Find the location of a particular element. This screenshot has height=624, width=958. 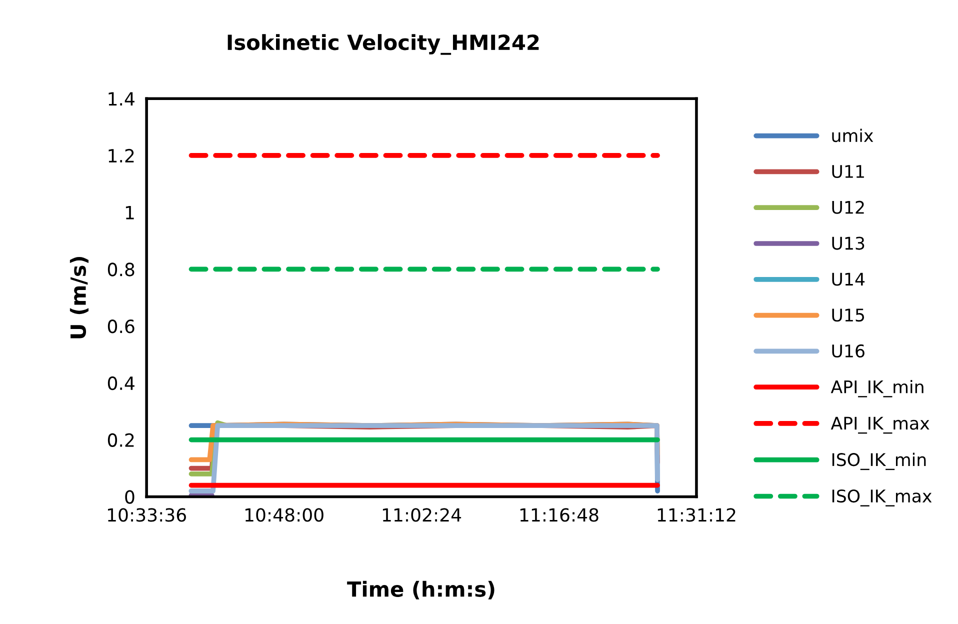

legend-label: U15 is located at coordinates (848, 315).